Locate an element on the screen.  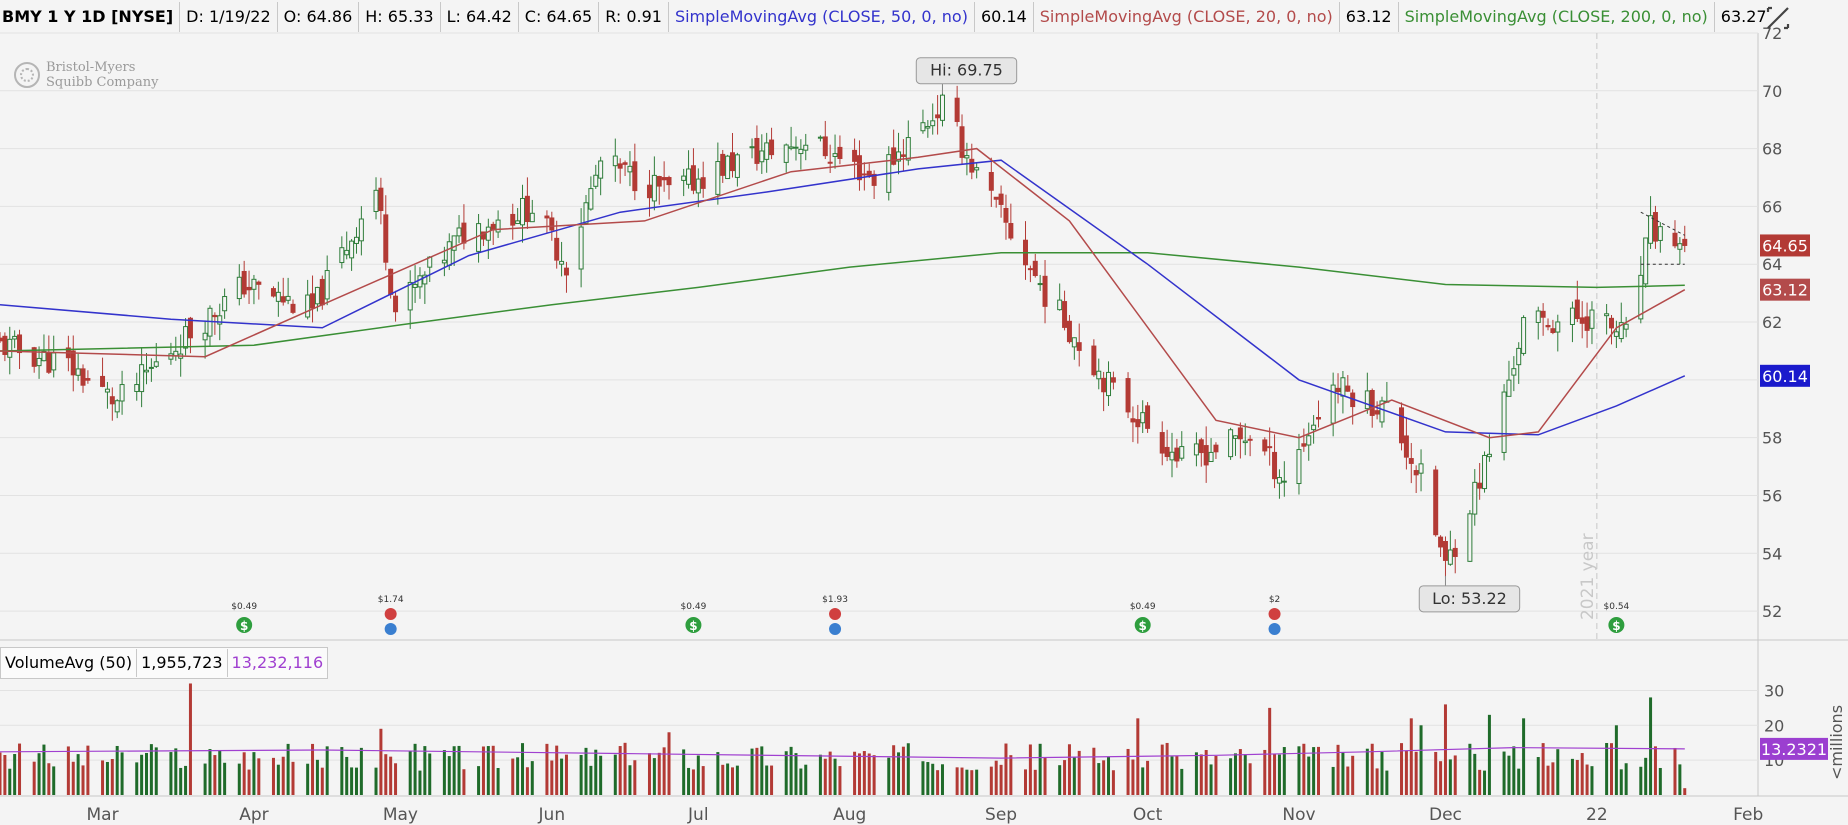
symbol-label: BMY 1 Y 1D [NYSE] is located at coordinates (90, 16).